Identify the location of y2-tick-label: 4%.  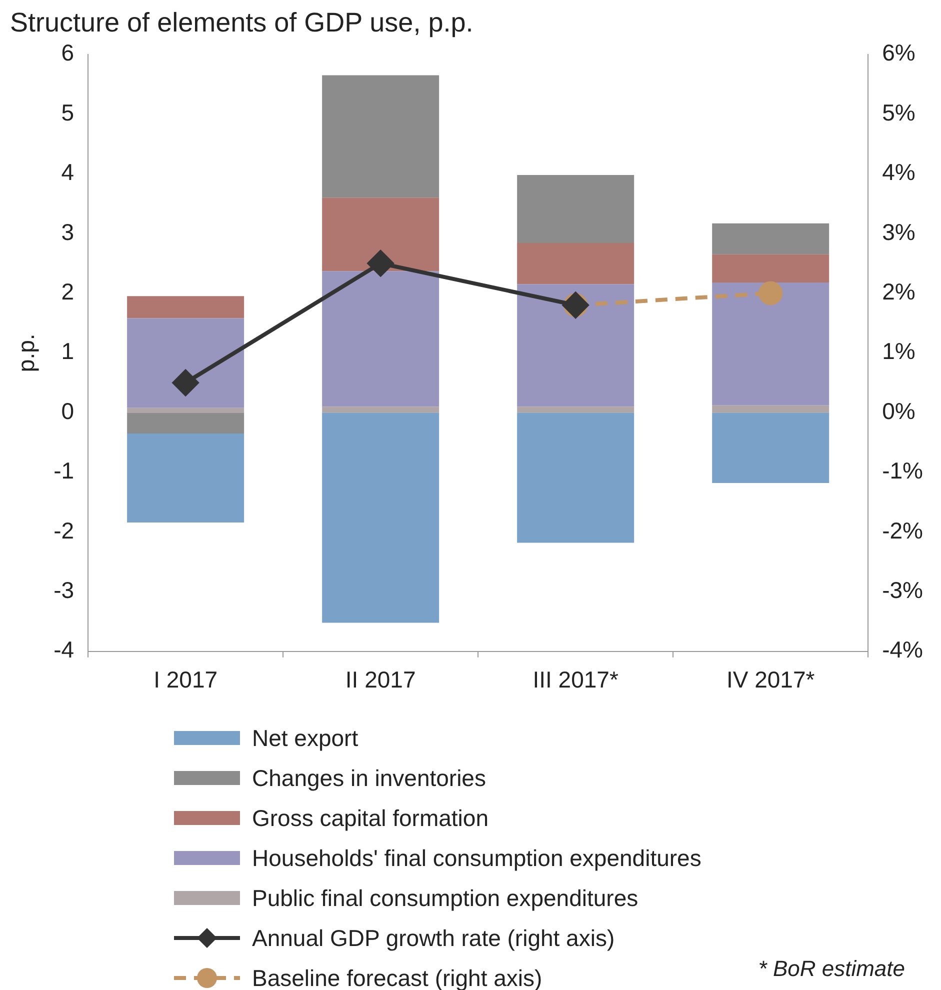
(899, 172).